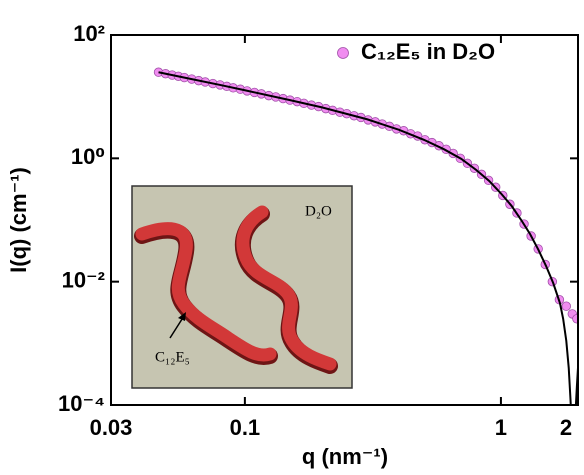 The width and height of the screenshot is (584, 475). Describe the element at coordinates (318, 211) in the screenshot. I see `inset-label: D₂O` at that location.